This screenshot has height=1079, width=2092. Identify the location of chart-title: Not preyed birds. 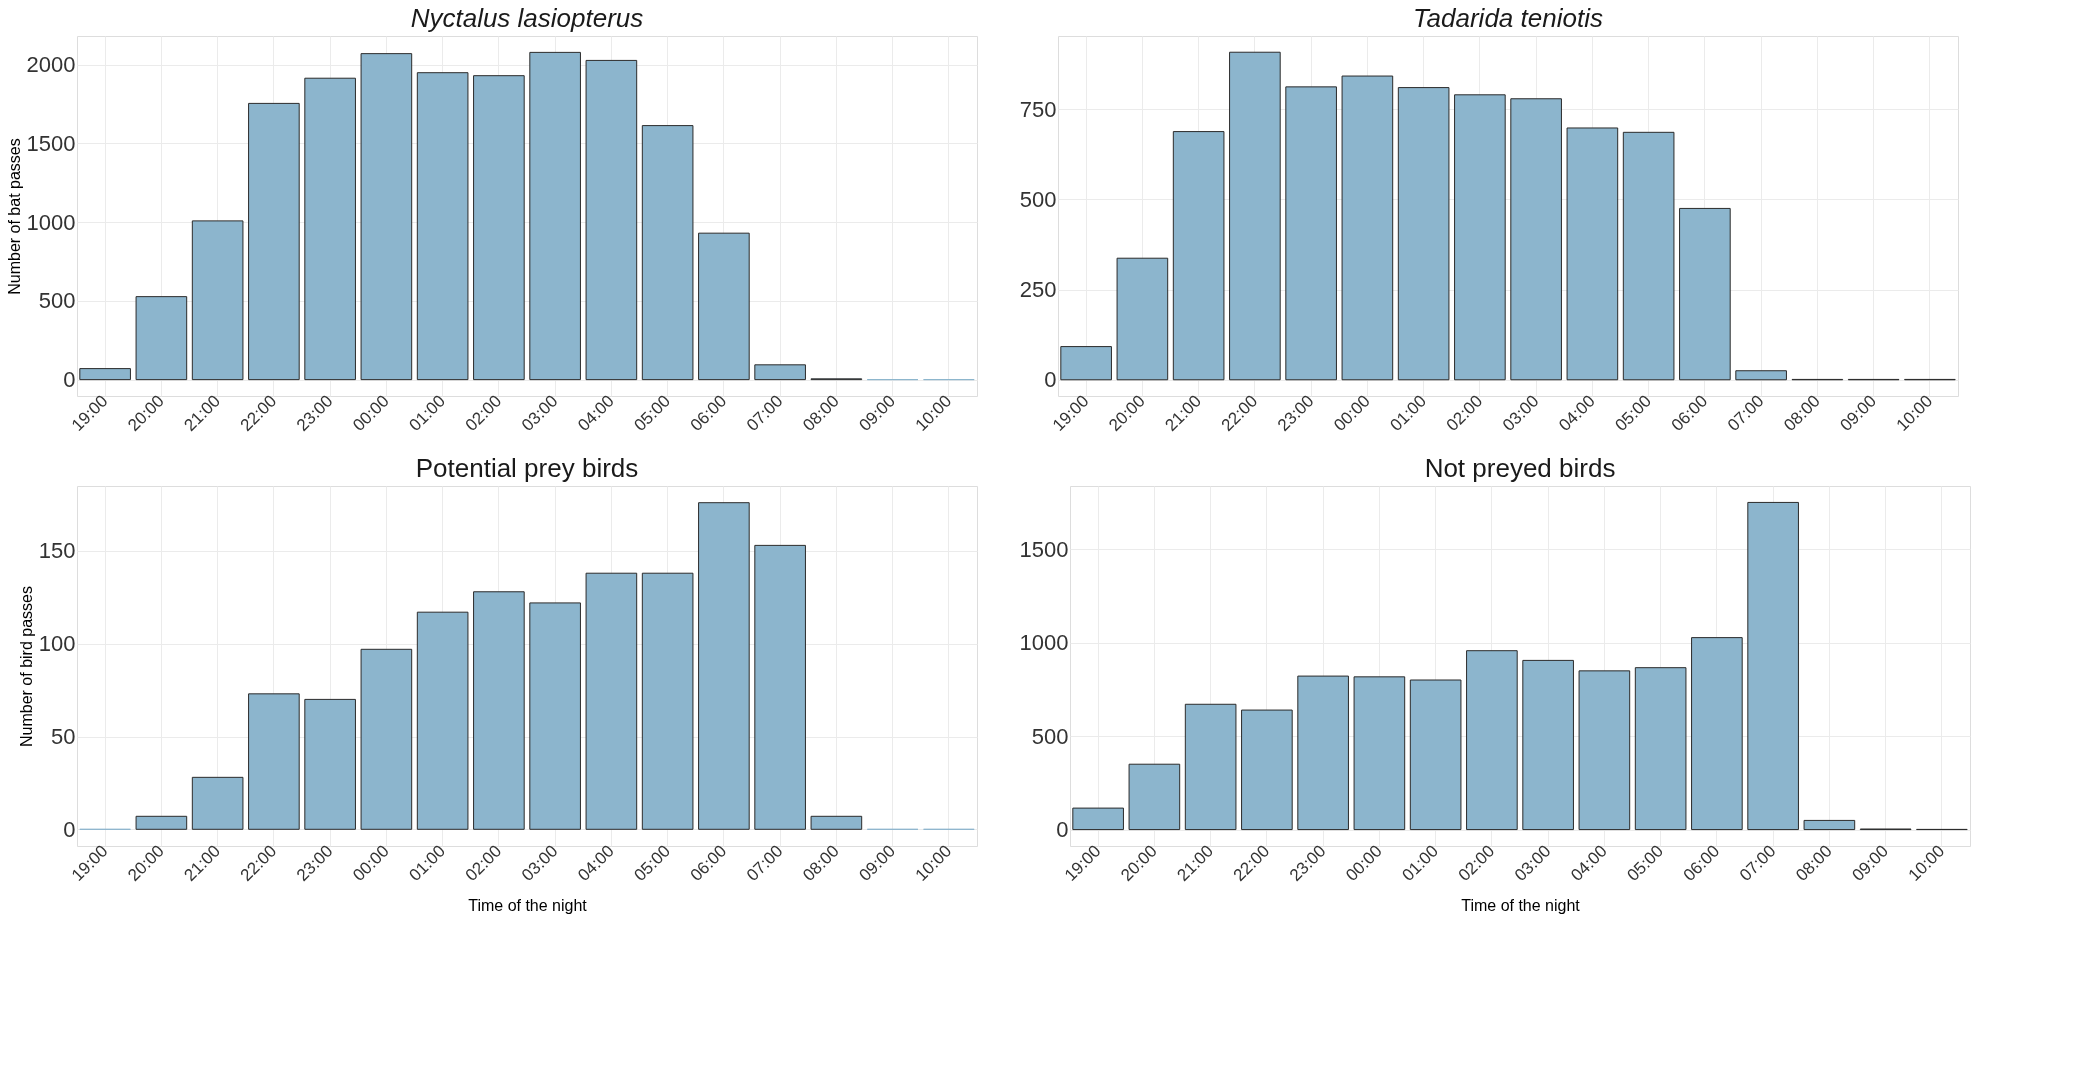
(1520, 468).